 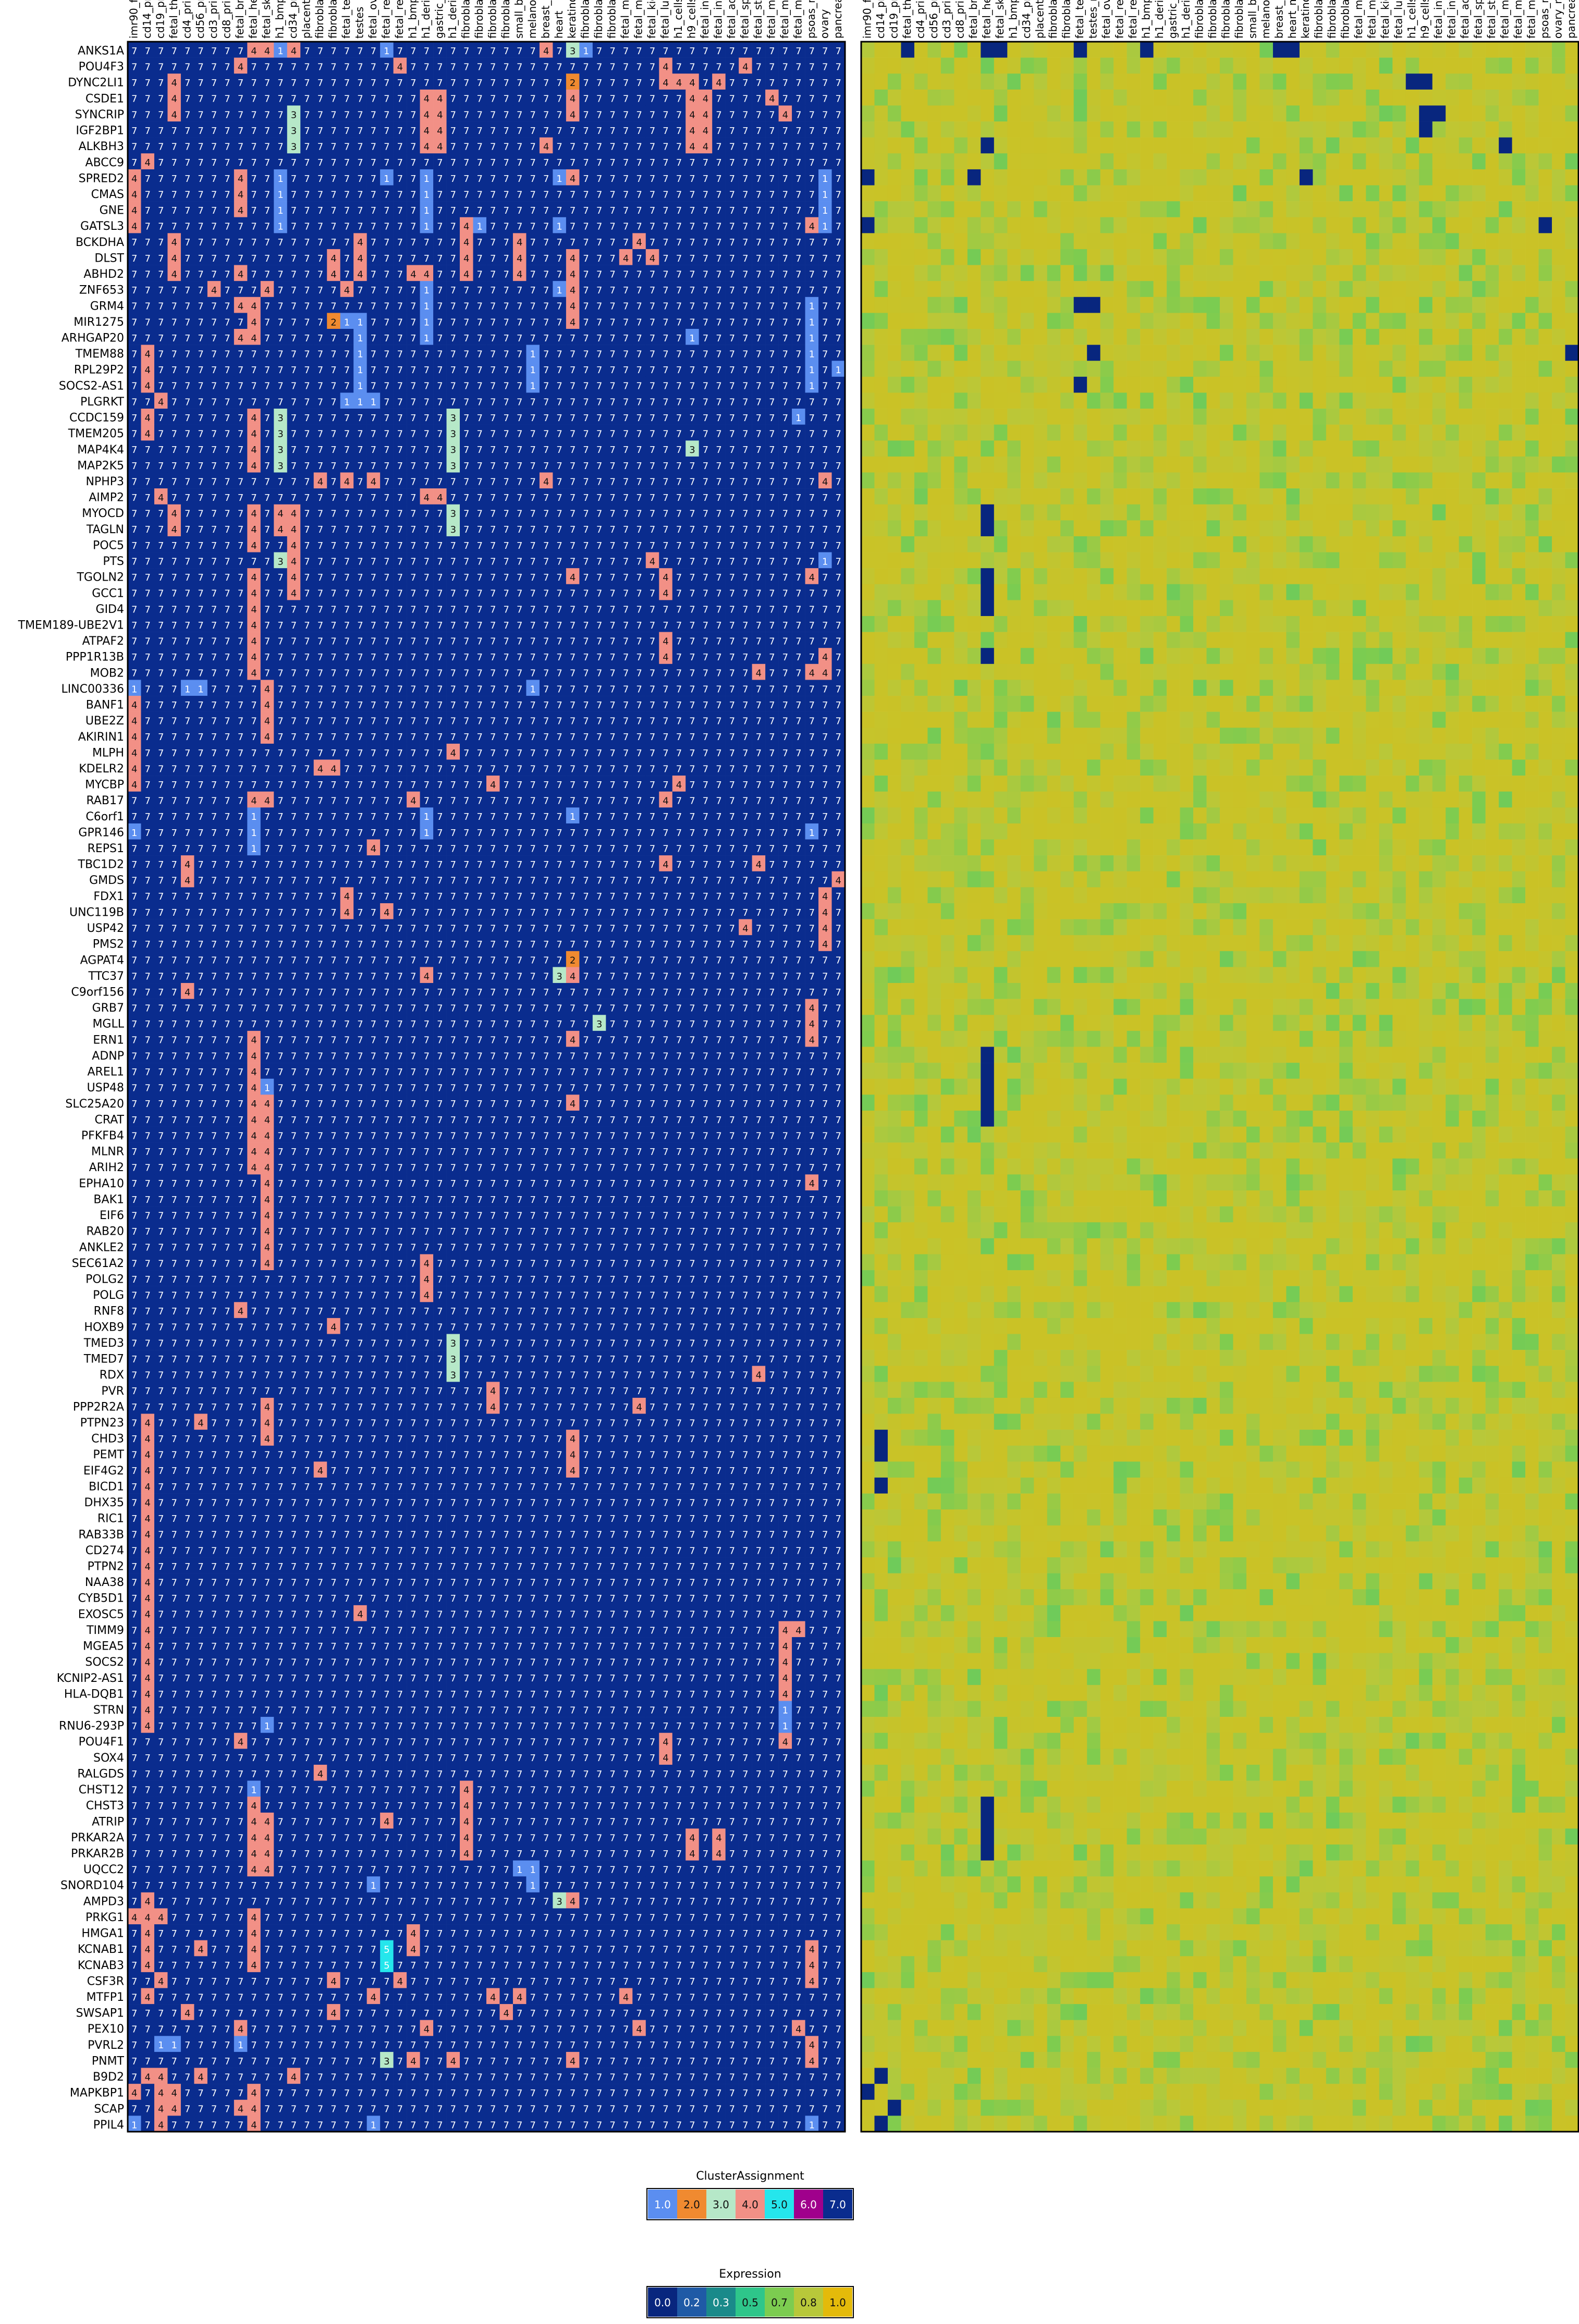 What do you see at coordinates (651, 19) in the screenshot?
I see `column-header: fetal_kidney` at bounding box center [651, 19].